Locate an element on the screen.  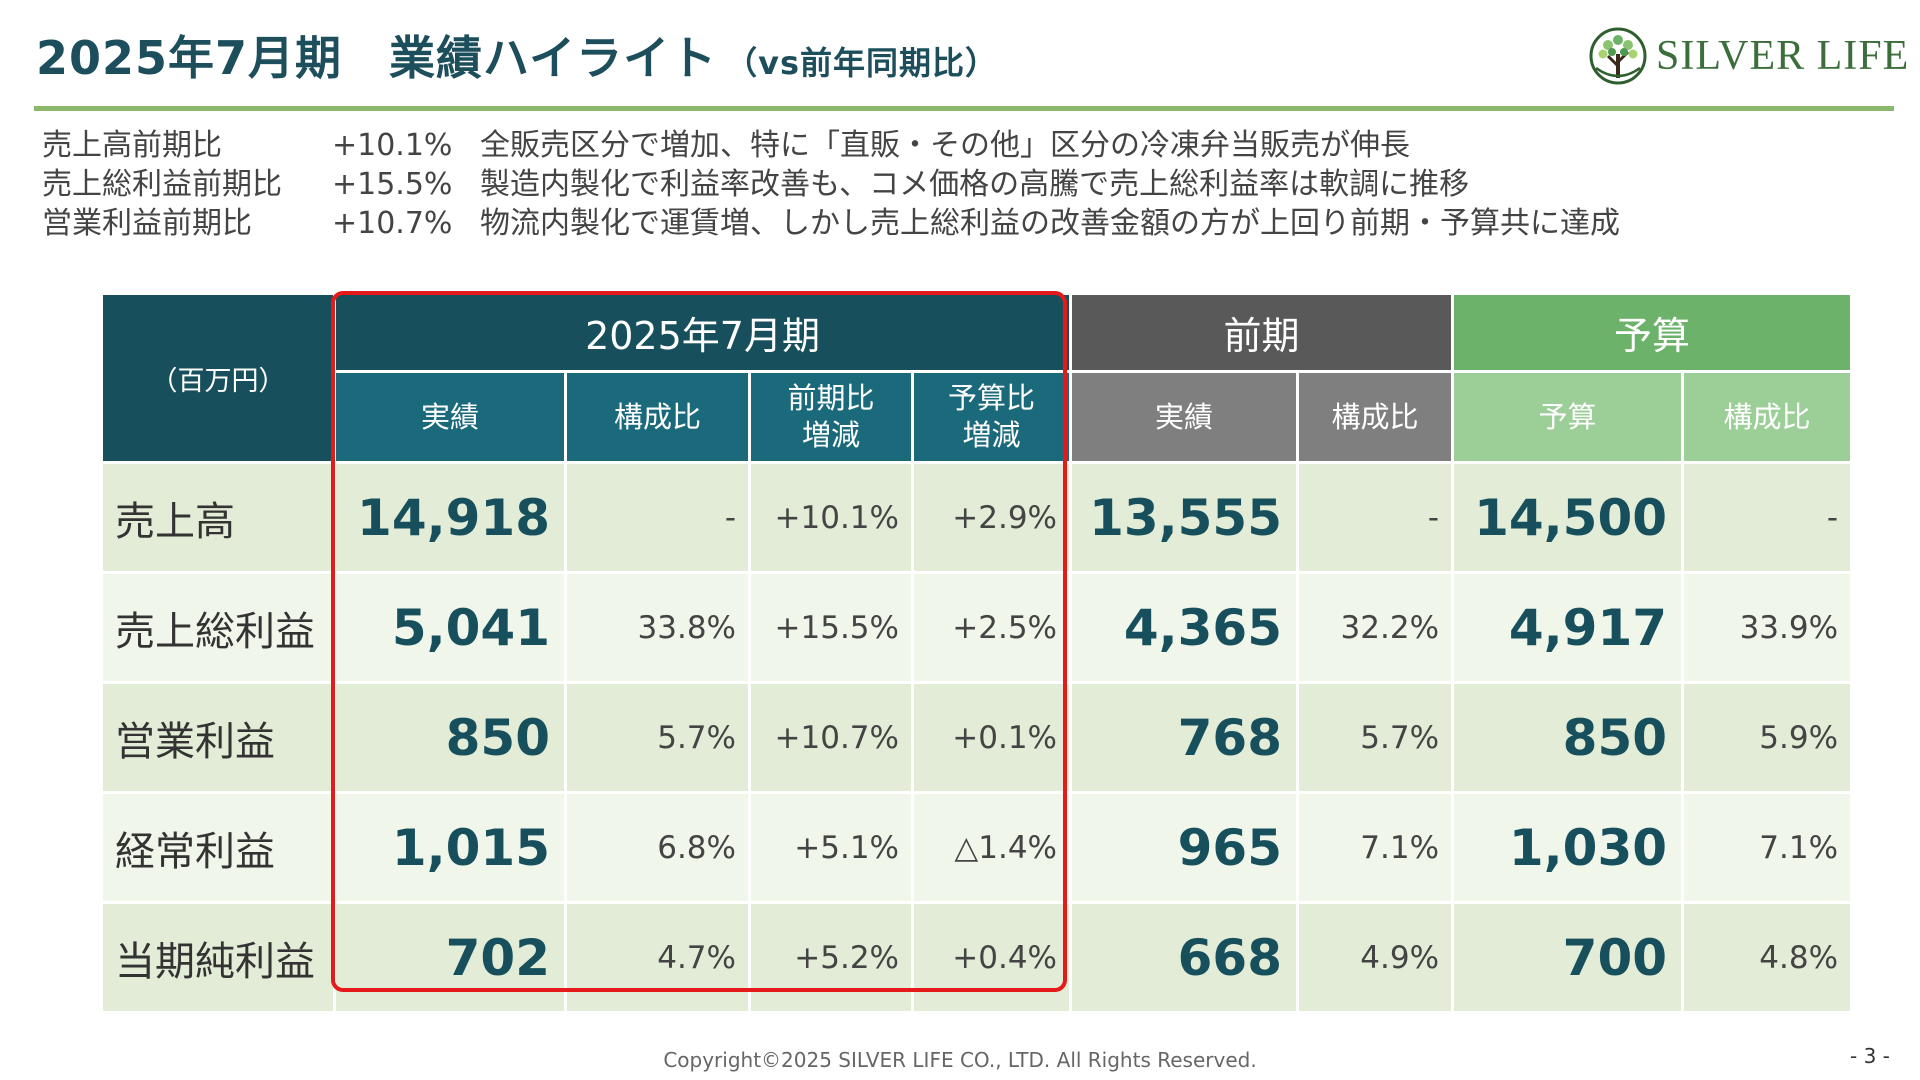
summary-text: 製造内製化で利益率改善も、コメ価格の高騰で売上総利益率は軟調に推移 is located at coordinates (975, 184).